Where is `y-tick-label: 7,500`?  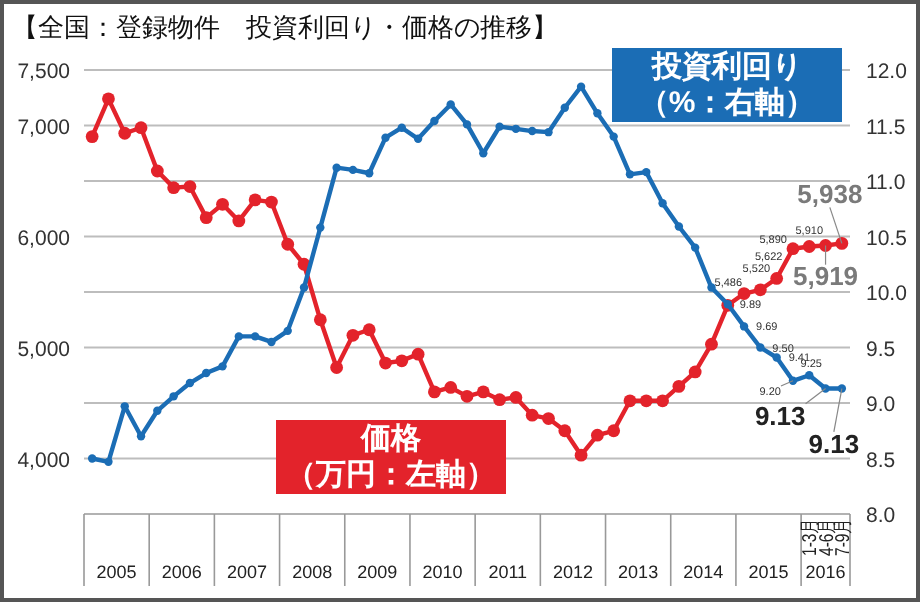 y-tick-label: 7,500 is located at coordinates (44, 72).